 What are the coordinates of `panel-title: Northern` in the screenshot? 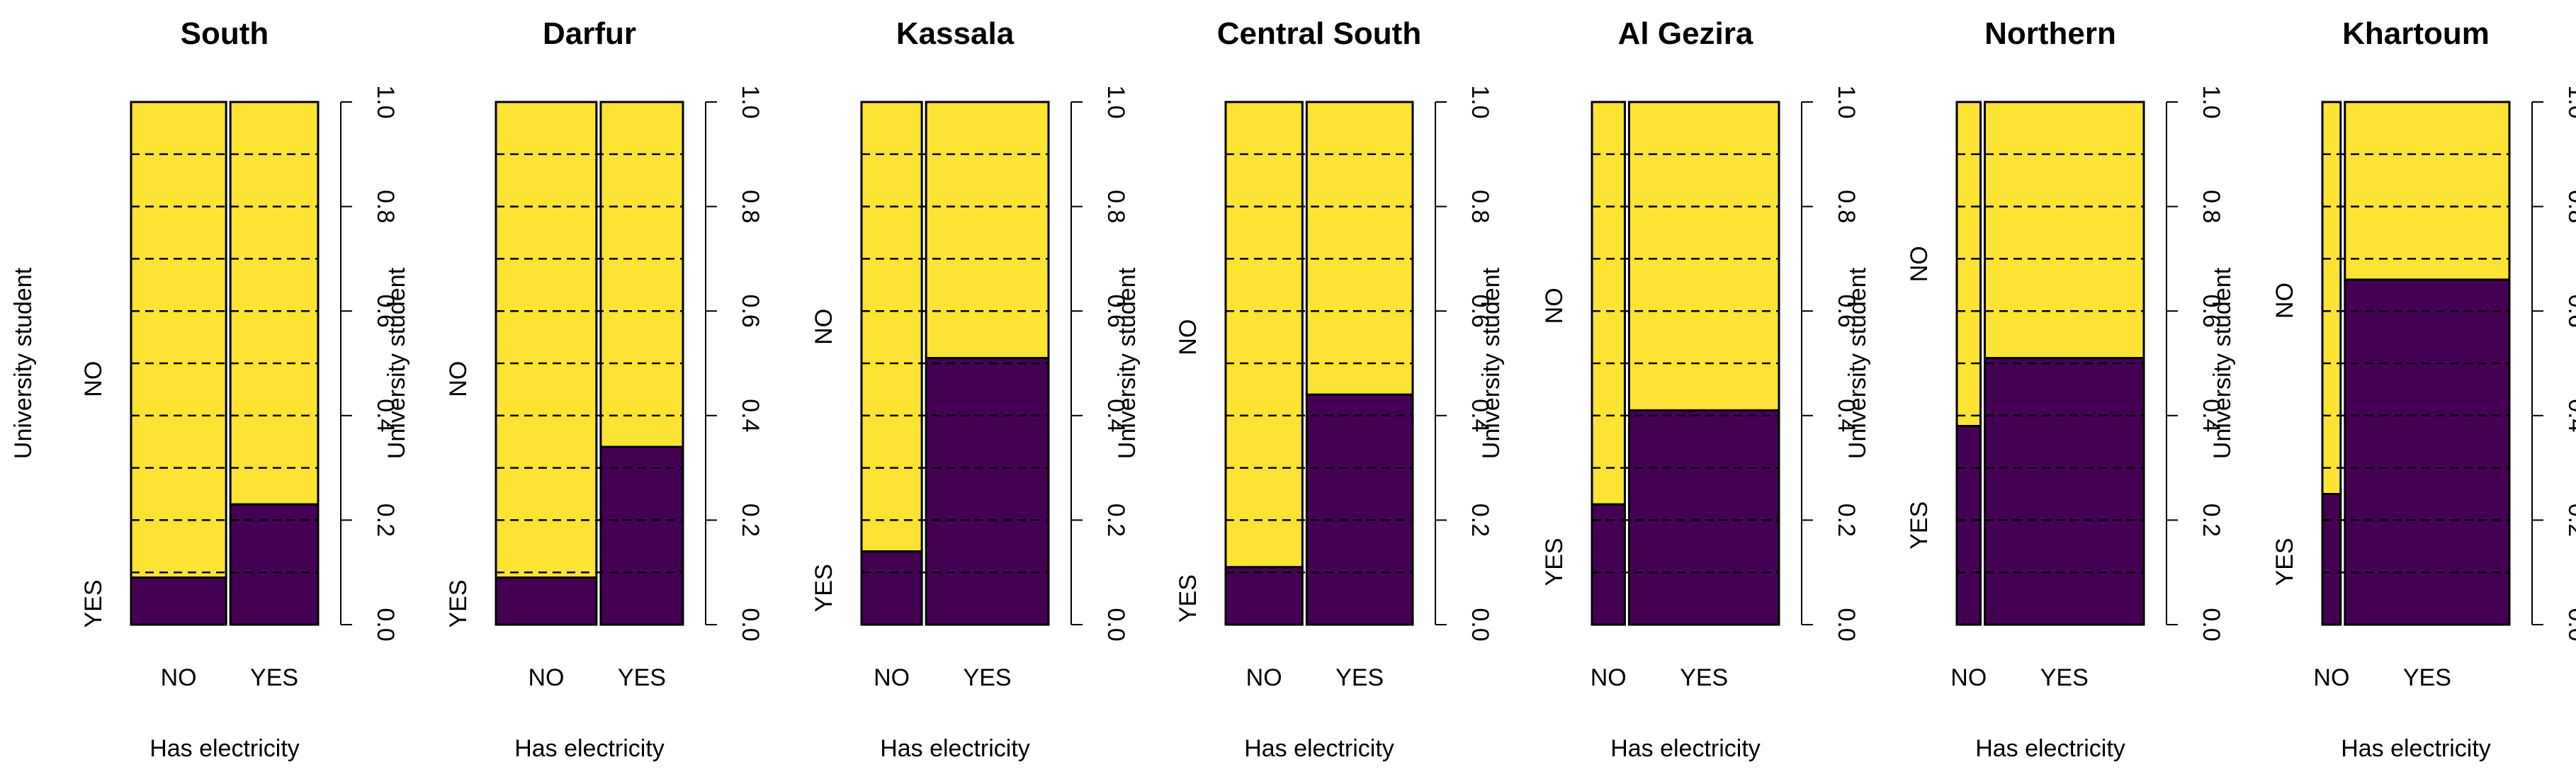 It's located at (2050, 33).